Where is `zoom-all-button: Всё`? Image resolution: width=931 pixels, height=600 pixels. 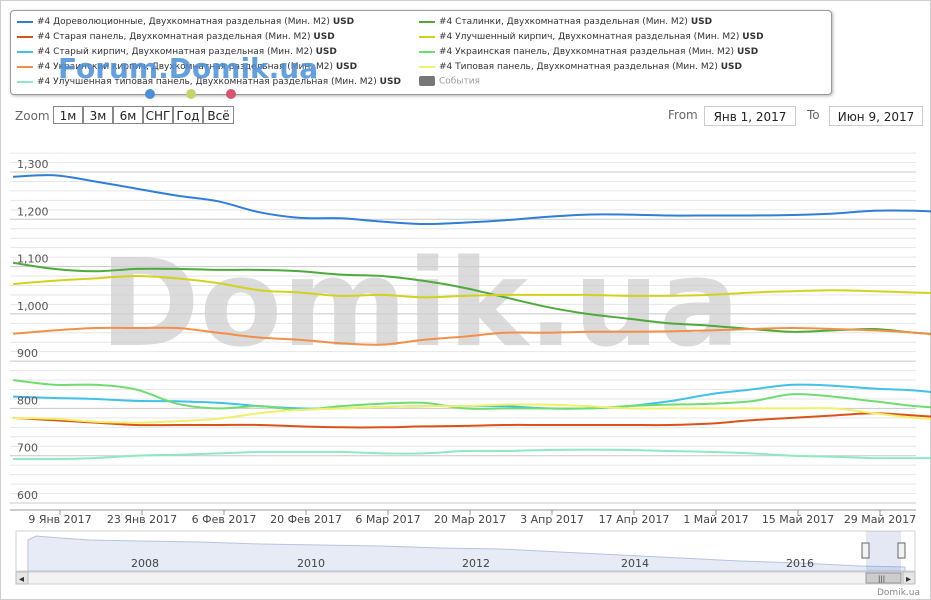 zoom-all-button: Всё is located at coordinates (218, 115).